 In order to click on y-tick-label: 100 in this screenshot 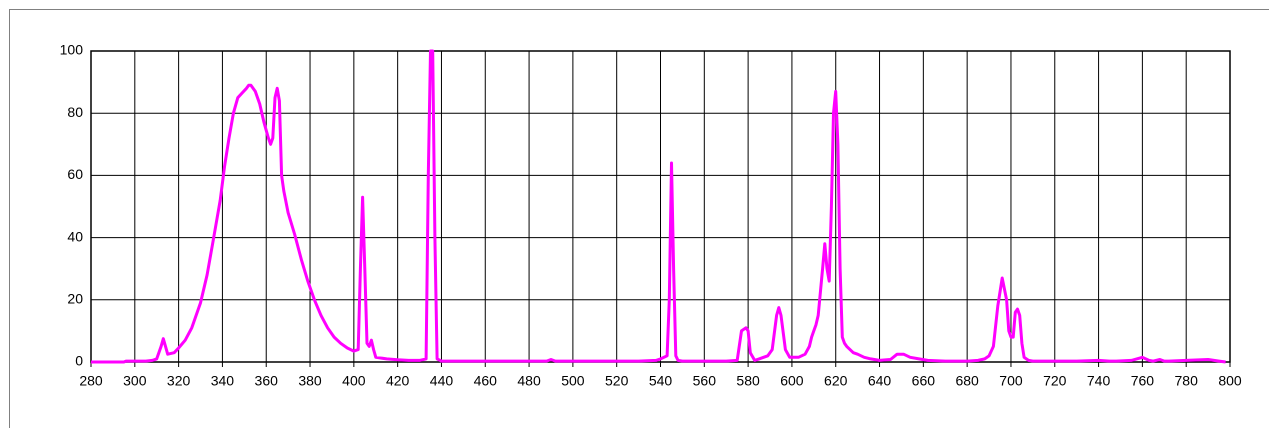, I will do `click(72, 50)`.